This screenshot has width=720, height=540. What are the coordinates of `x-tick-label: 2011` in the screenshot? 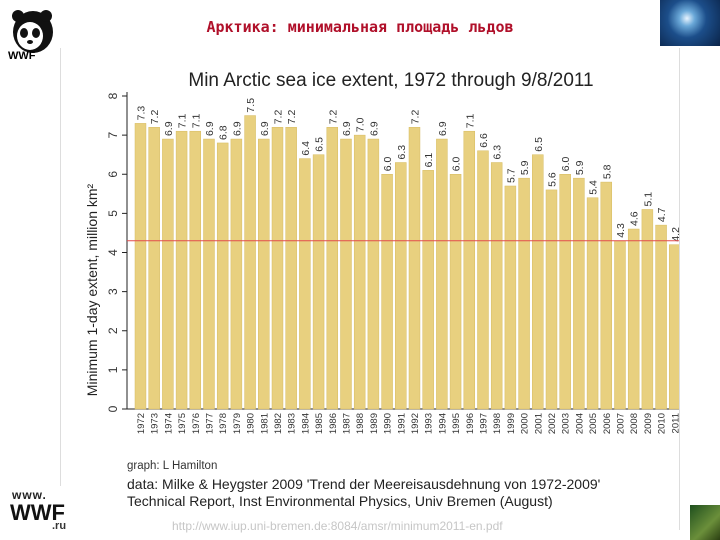 It's located at (674, 423).